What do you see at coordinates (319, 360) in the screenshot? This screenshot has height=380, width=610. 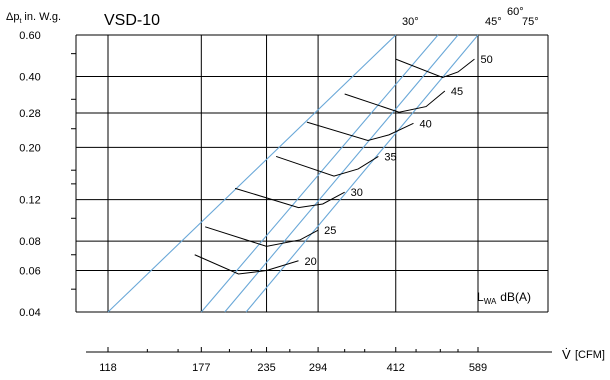 I see `x-axis: 118 177 235 294 412 589` at bounding box center [319, 360].